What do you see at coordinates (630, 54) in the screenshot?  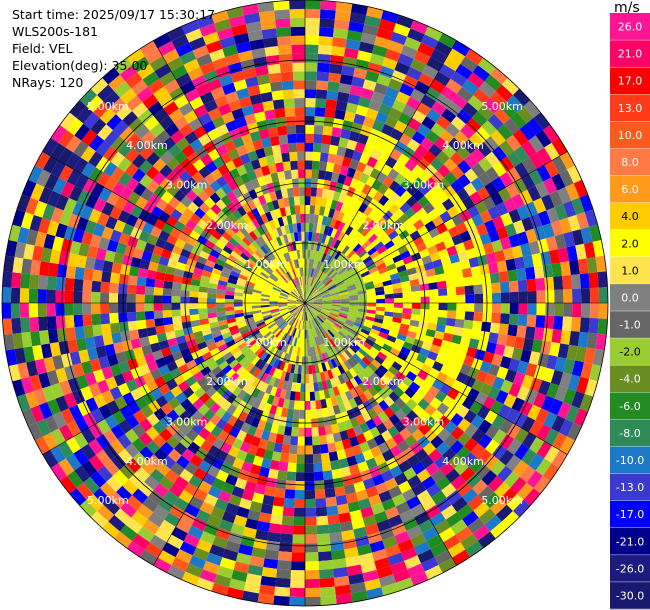 I see `colorbar-swatch` at bounding box center [630, 54].